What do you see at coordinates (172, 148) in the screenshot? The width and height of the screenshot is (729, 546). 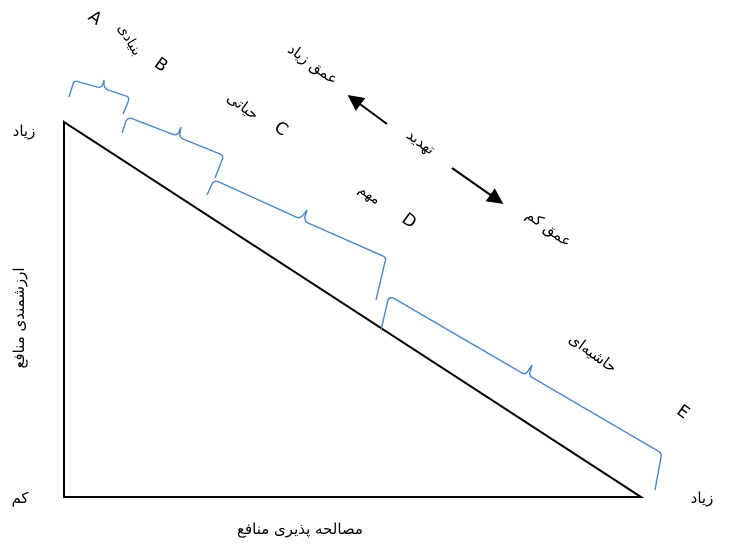 I see `bracket-b` at bounding box center [172, 148].